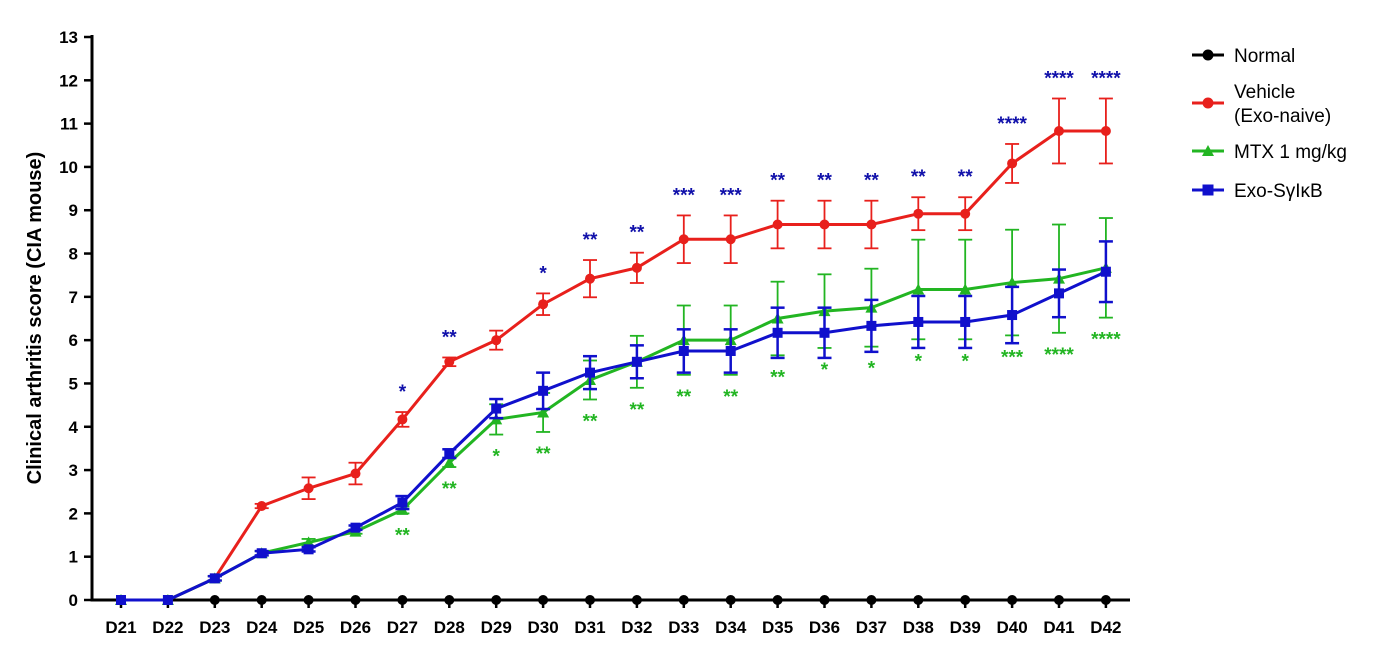 The width and height of the screenshot is (1379, 656). What do you see at coordinates (1058, 627) in the screenshot?
I see `x-tick-label: D41` at bounding box center [1058, 627].